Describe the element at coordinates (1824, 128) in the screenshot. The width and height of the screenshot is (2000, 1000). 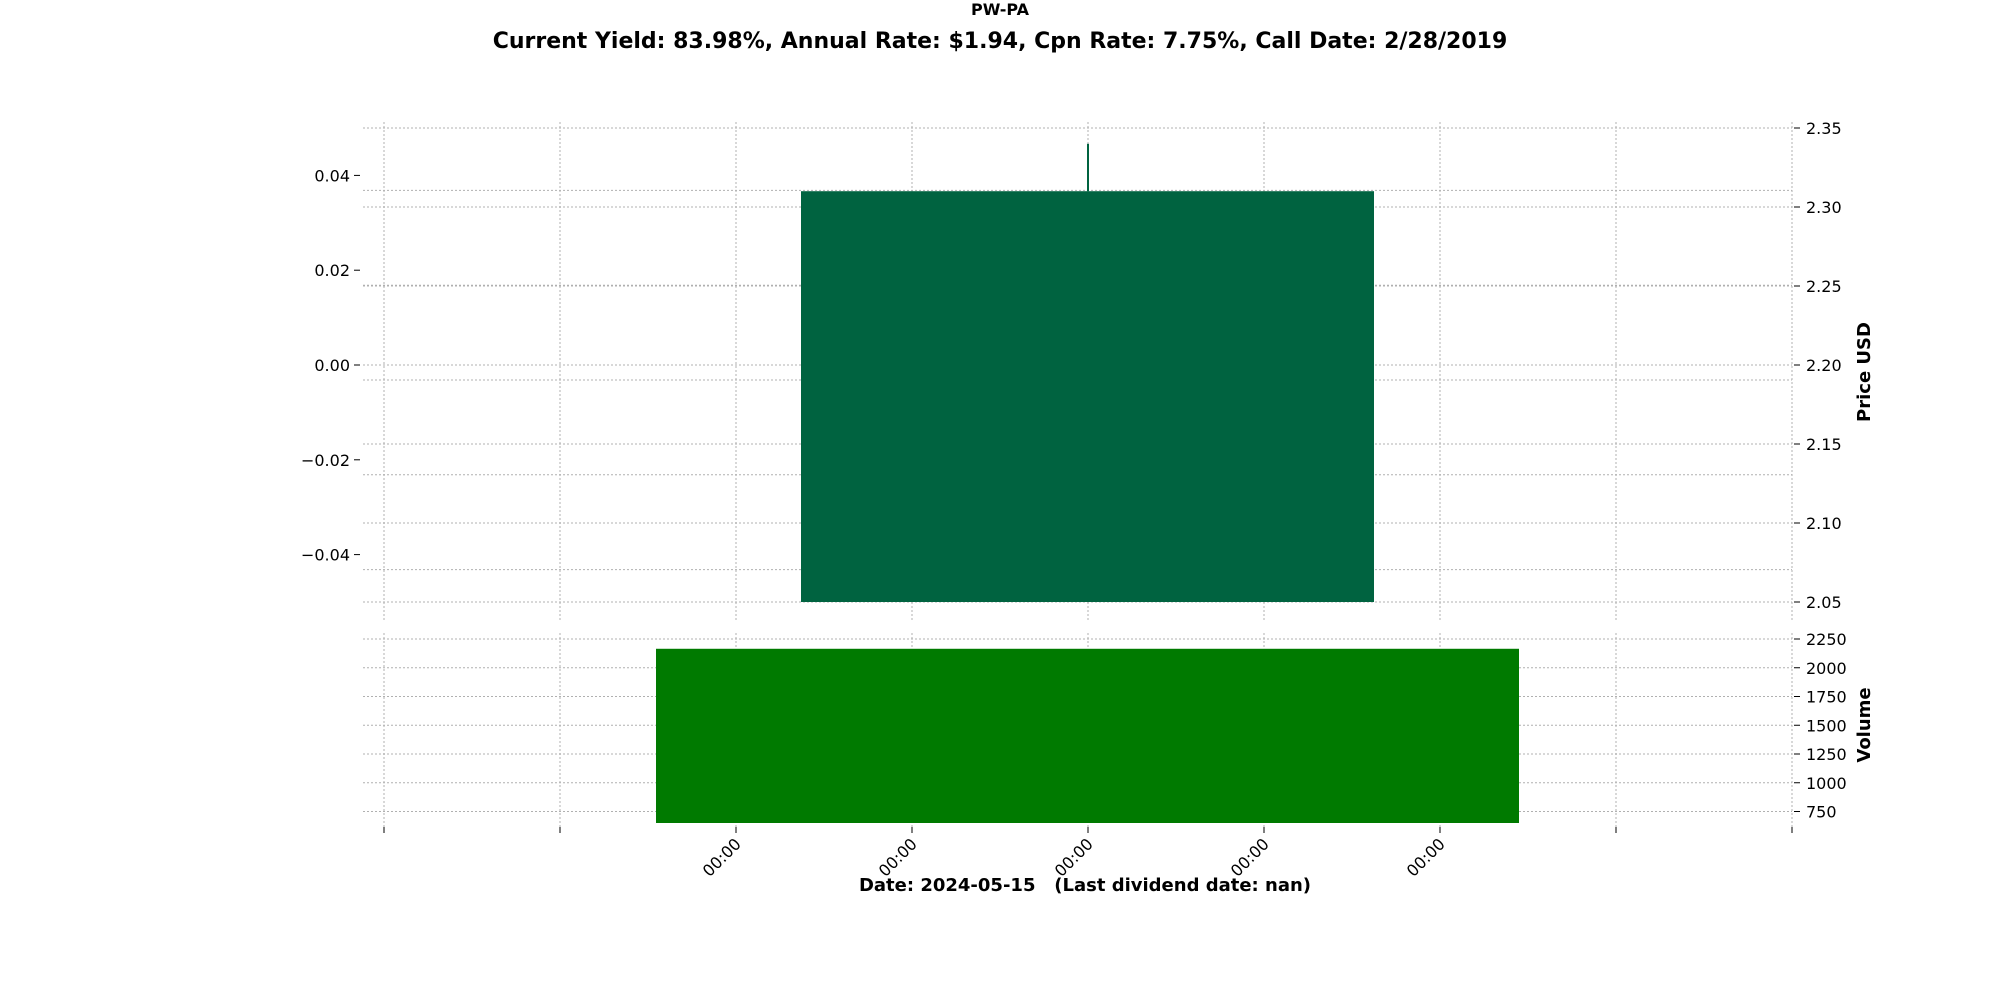
I see `price-tick-label: 2.35` at that location.